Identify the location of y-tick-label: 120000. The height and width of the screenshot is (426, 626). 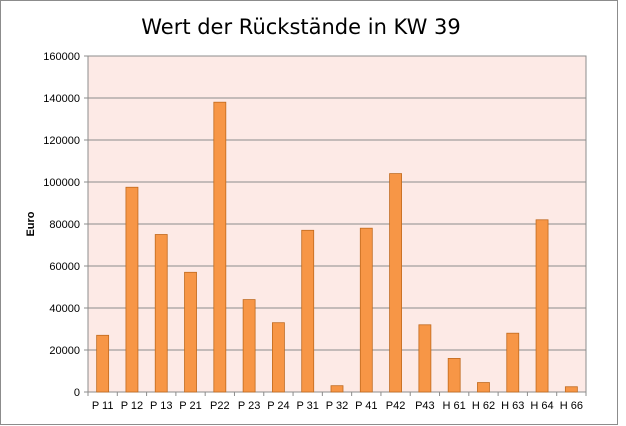
(61, 141).